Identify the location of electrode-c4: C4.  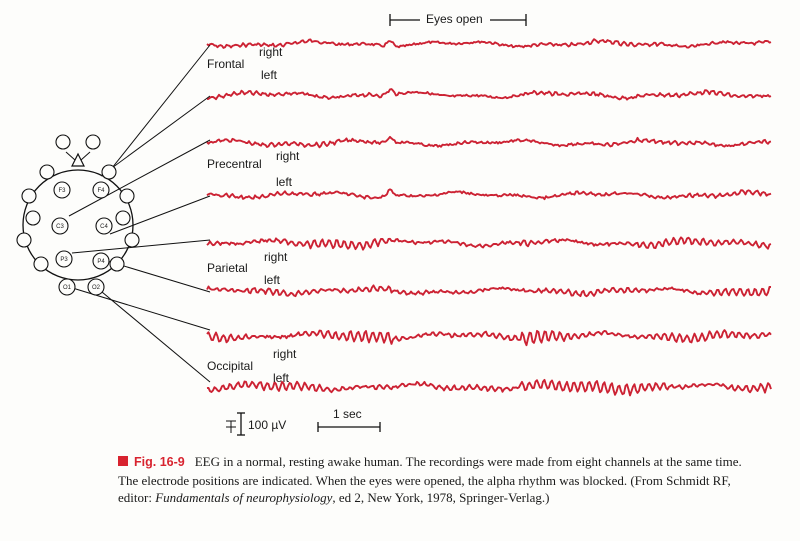
(104, 226).